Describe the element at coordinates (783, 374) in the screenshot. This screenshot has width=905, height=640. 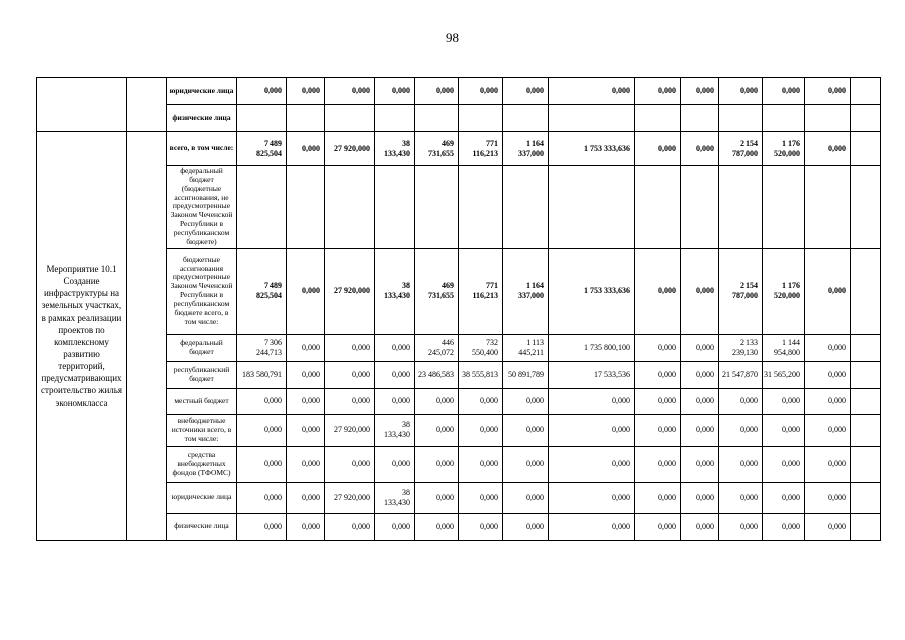
I see `value-cell: 31 565,200` at that location.